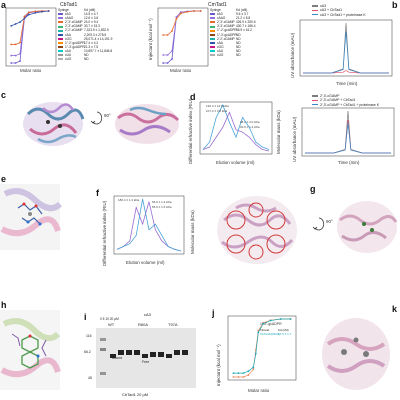 The height and width of the screenshot is (400, 400). What do you see at coordinates (83, 47) in the screenshot?
I see `table-row: 1′′-3′-gcADPR 21.3 ± 7.5` at bounding box center [83, 47].